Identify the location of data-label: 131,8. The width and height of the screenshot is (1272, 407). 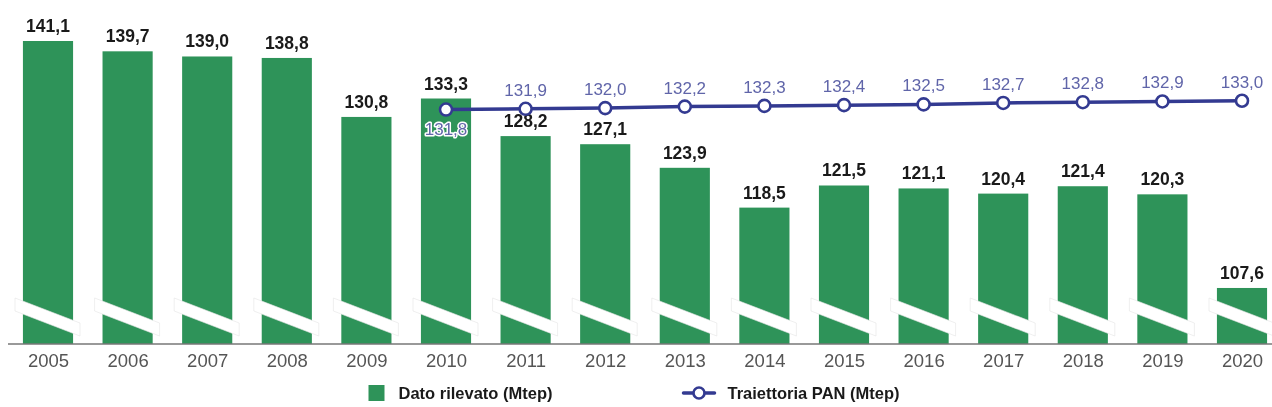
(446, 129).